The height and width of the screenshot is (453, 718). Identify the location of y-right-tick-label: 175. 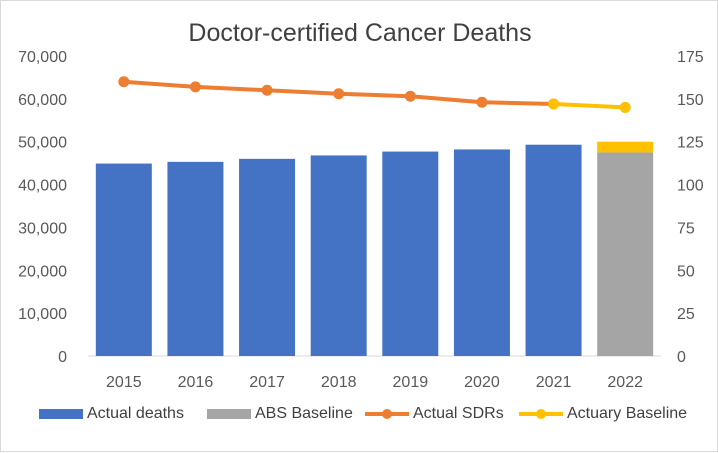
(690, 57).